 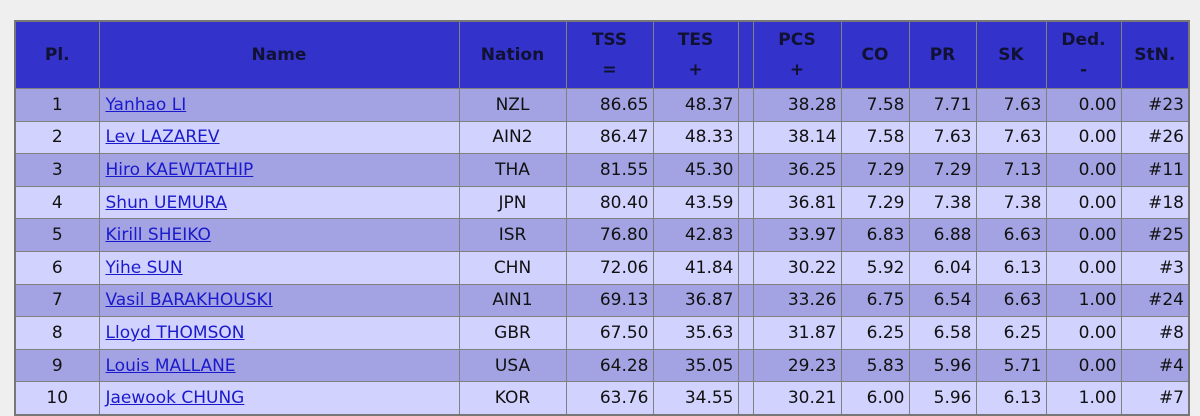 I want to click on cell: #24, so click(x=1155, y=300).